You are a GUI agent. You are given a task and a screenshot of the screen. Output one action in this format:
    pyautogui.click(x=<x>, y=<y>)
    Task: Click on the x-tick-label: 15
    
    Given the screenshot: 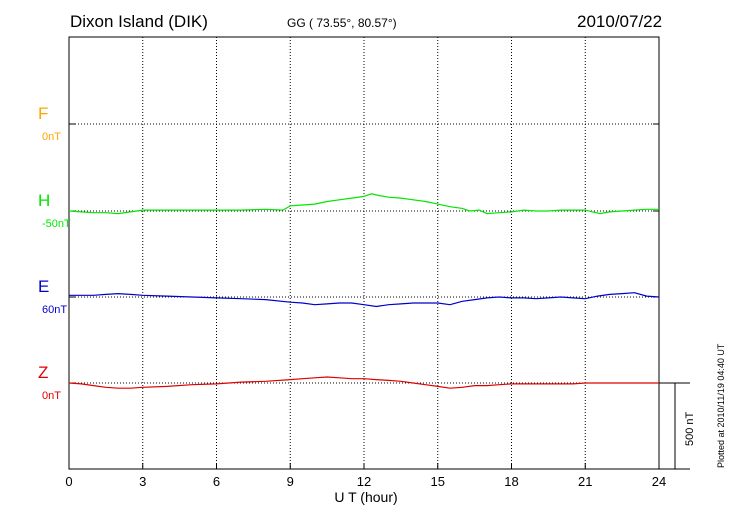 What is the action you would take?
    pyautogui.click(x=438, y=481)
    